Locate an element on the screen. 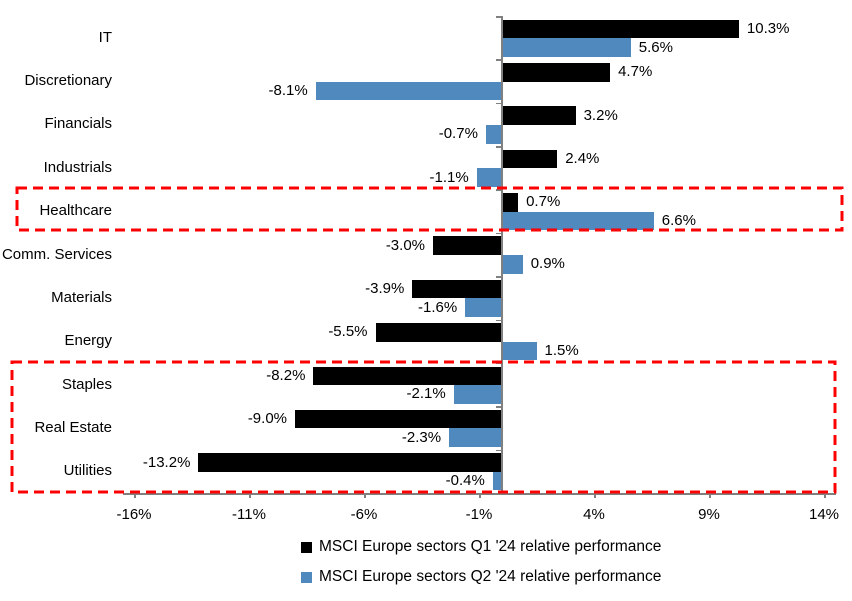  bar-q2-discretionary is located at coordinates (408, 91).